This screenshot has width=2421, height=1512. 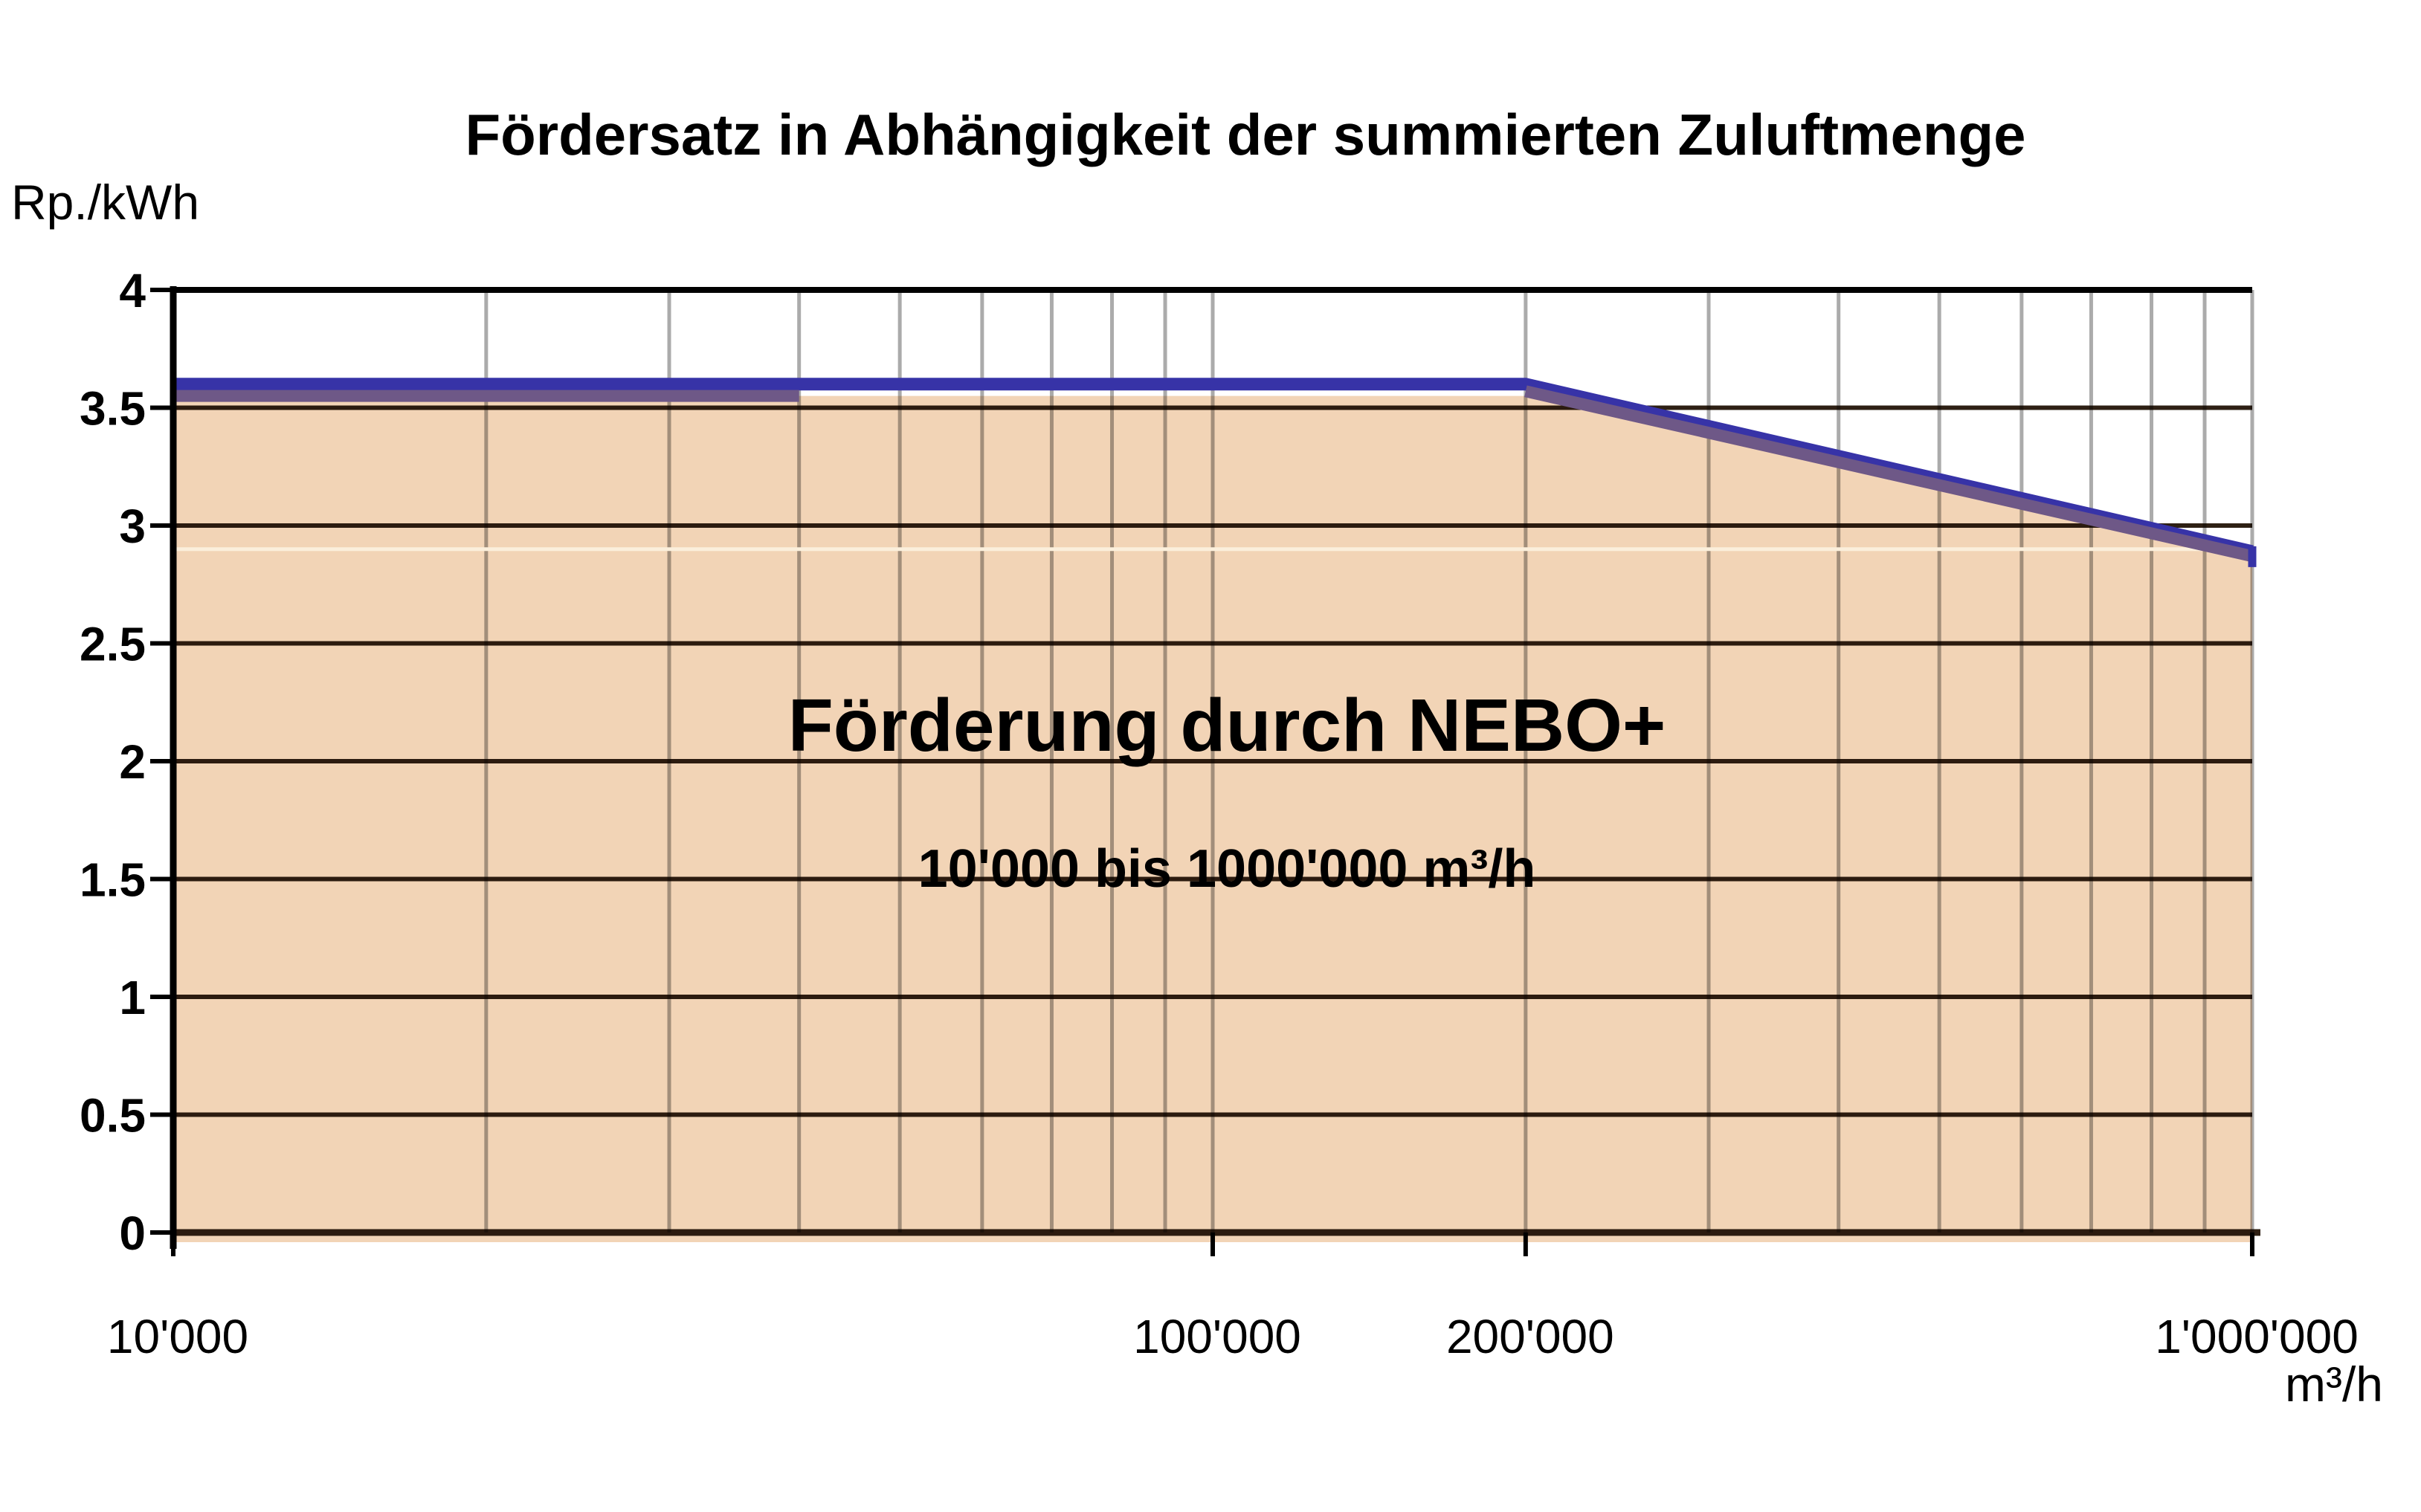 What do you see at coordinates (132, 291) in the screenshot?
I see `y-tick-label: 4` at bounding box center [132, 291].